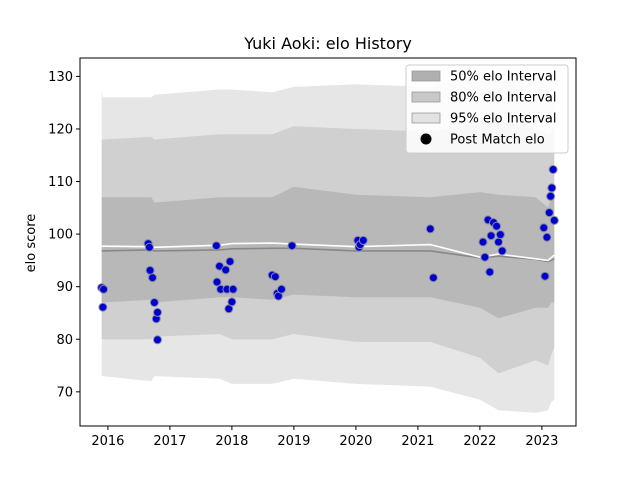 Image resolution: width=640 pixels, height=480 pixels. Describe the element at coordinates (328, 255) in the screenshot. I see `median-line` at that location.